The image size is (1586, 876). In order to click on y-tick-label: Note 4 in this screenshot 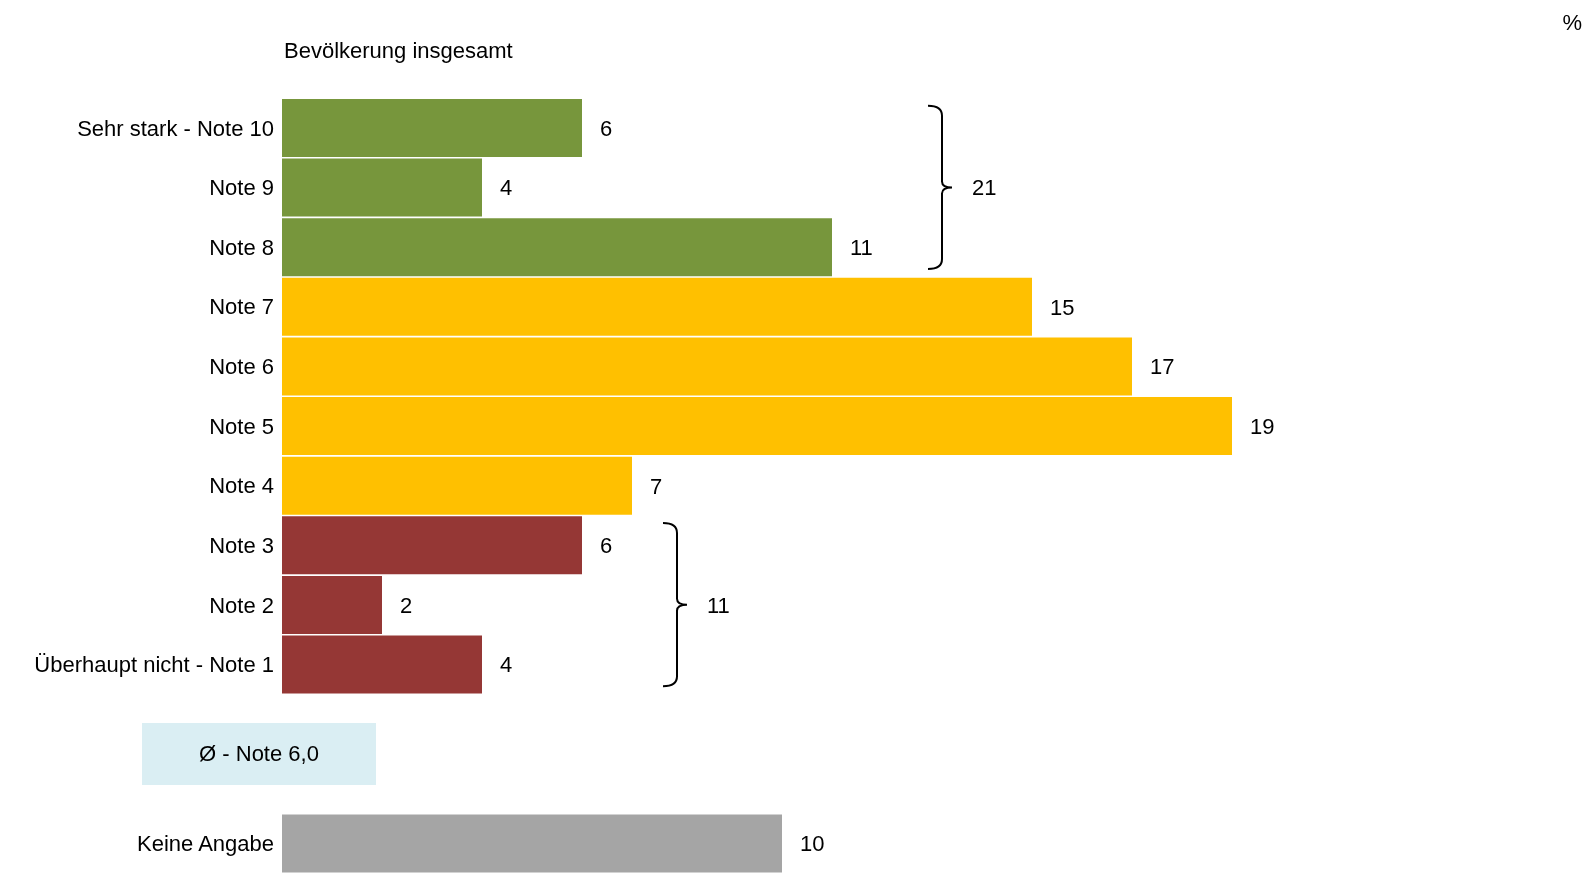, I will do `click(241, 486)`.